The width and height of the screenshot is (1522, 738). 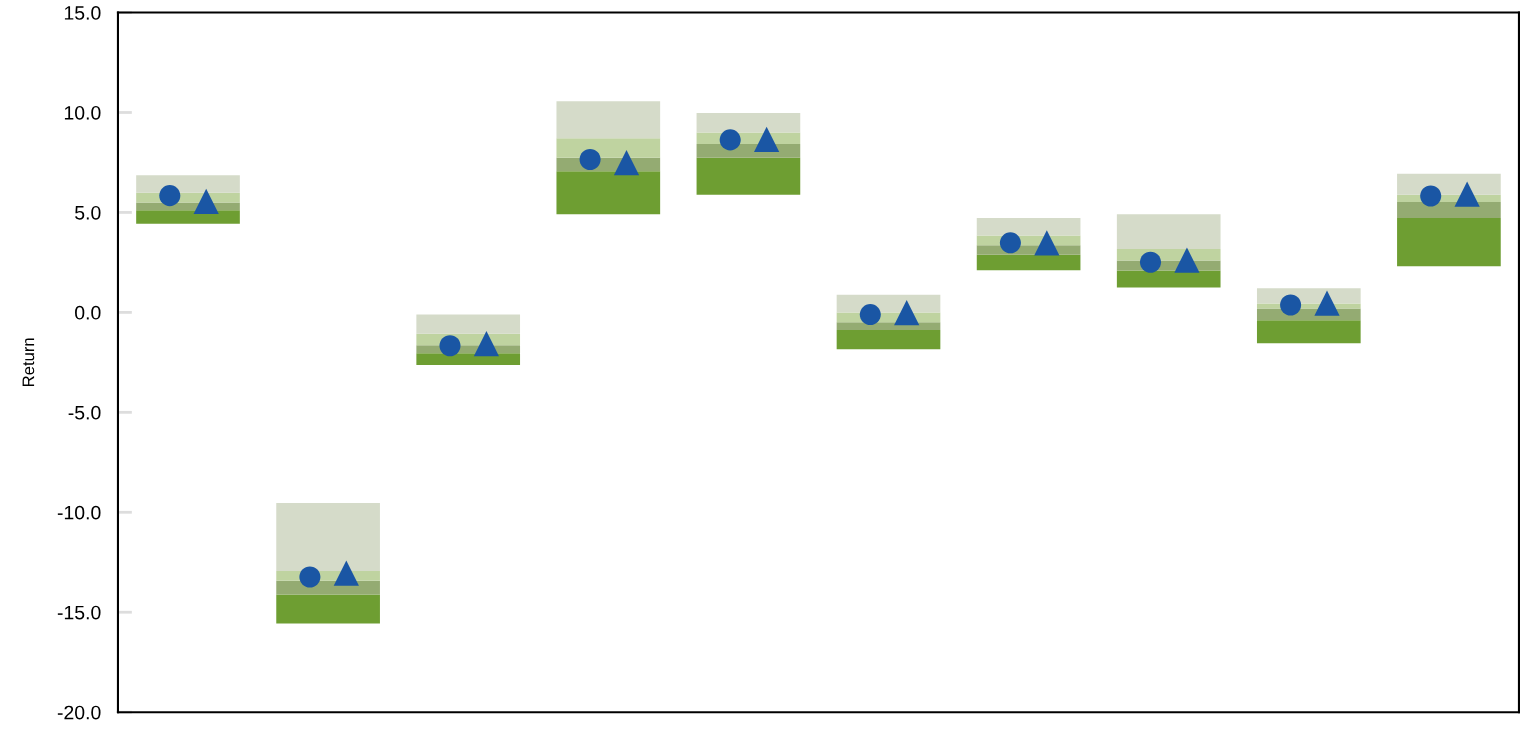 I want to click on y-tick-label: 15.0, so click(x=82, y=13).